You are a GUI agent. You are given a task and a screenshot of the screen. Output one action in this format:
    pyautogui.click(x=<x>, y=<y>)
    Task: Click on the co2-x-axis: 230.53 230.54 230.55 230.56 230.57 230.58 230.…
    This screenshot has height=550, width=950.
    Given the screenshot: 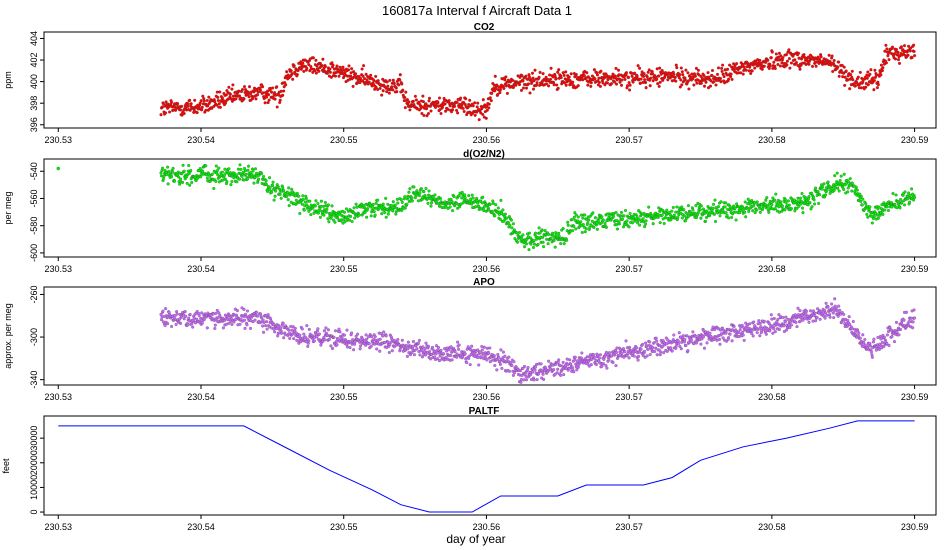 What is the action you would take?
    pyautogui.click(x=486, y=136)
    